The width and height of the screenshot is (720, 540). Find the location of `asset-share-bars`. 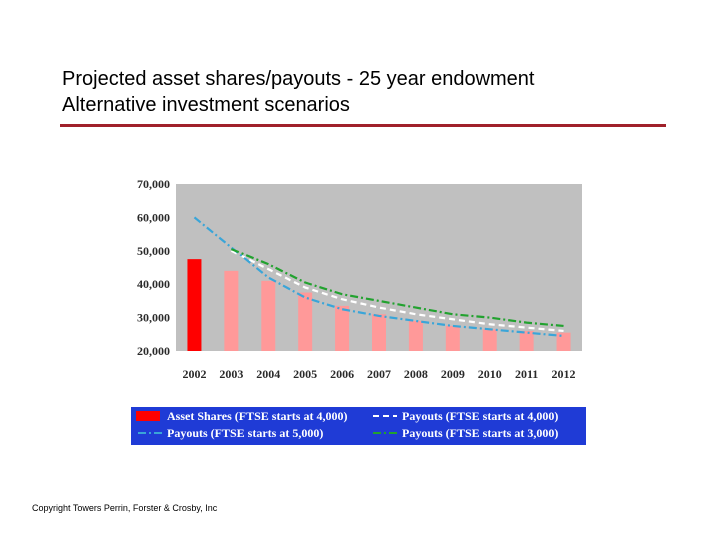

asset-share-bars is located at coordinates (379, 305).